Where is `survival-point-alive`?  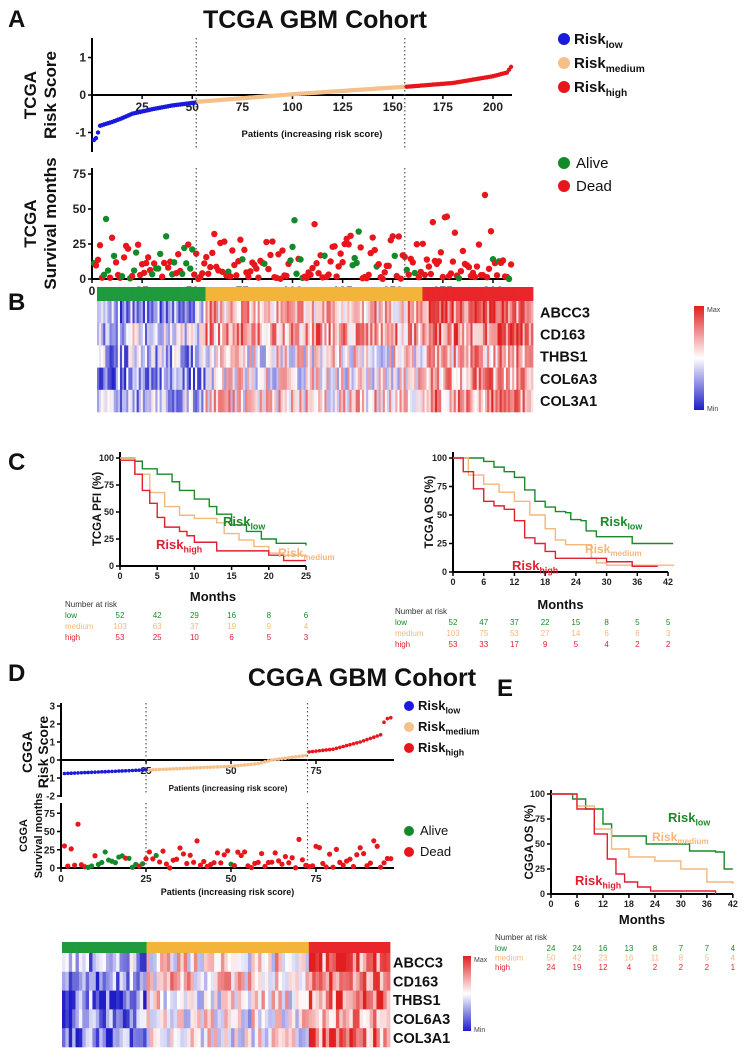
survival-point-alive is located at coordinates (415, 273).